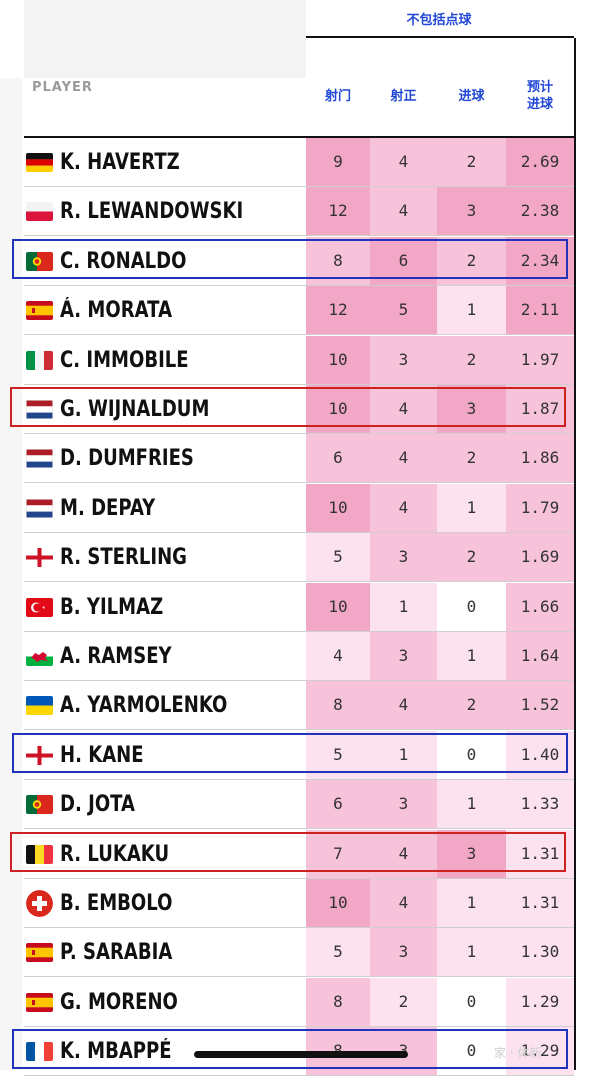 This screenshot has width=600, height=1076. Describe the element at coordinates (144, 706) in the screenshot. I see `player-name: A. YARMOLENKO` at that location.